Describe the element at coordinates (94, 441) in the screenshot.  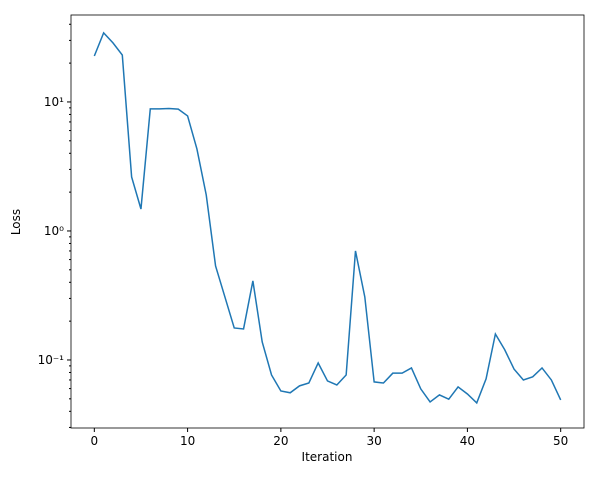
I see `x-tick-label: 0` at that location.